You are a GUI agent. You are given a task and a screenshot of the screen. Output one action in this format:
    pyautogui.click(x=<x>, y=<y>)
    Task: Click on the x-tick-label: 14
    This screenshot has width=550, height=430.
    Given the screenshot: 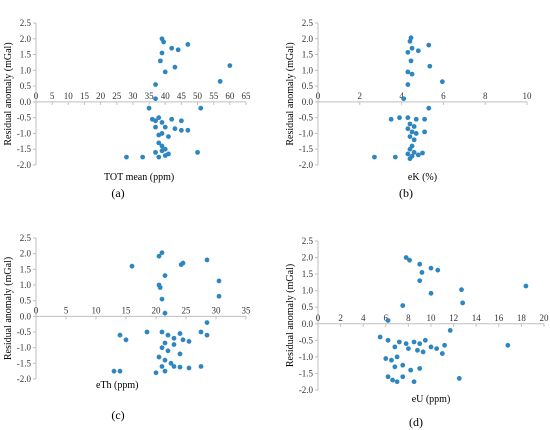 What is the action you would take?
    pyautogui.click(x=477, y=318)
    